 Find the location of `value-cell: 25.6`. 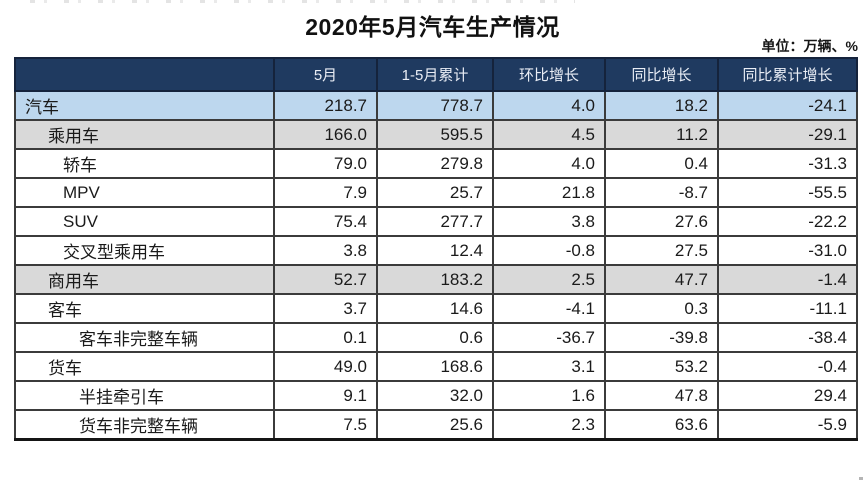

value-cell: 25.6 is located at coordinates (435, 425).